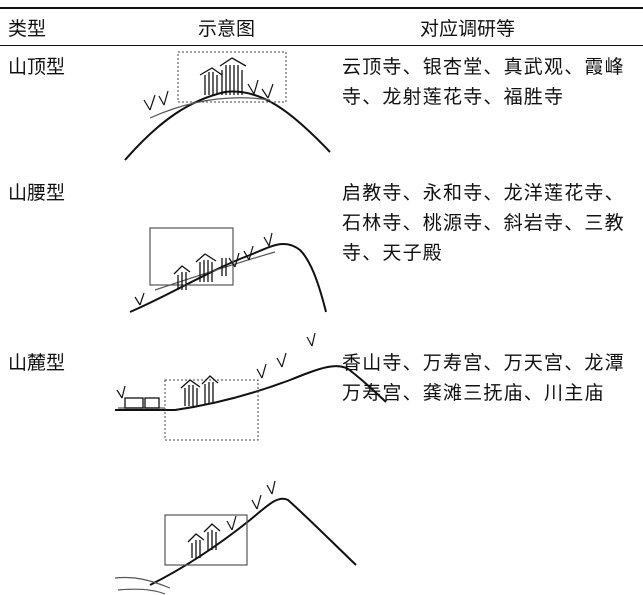 The height and width of the screenshot is (595, 643). Describe the element at coordinates (37, 193) in the screenshot. I see `type-cell: 山腰型` at that location.